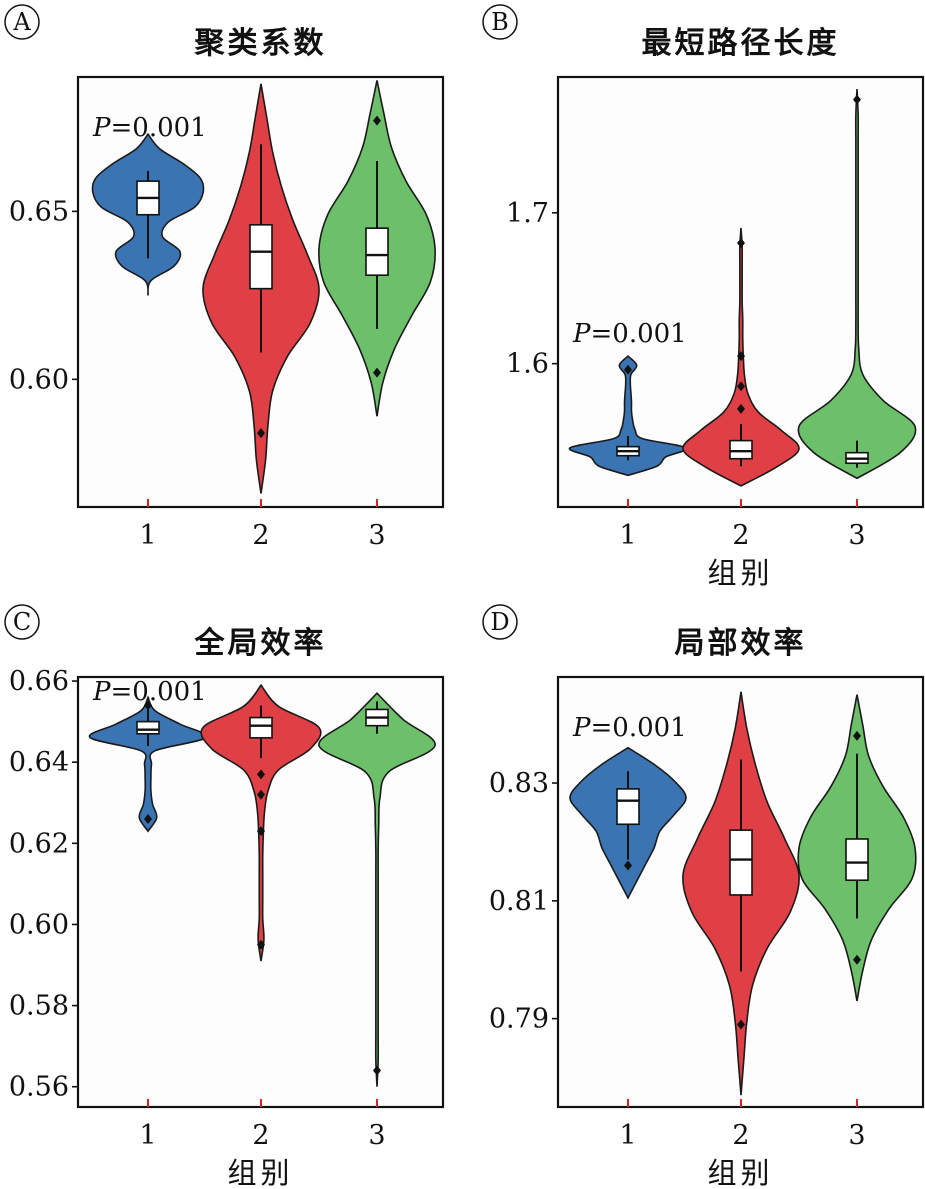 The height and width of the screenshot is (1189, 925). What do you see at coordinates (39, 211) in the screenshot?
I see `y-tick-label: 0.65` at bounding box center [39, 211].